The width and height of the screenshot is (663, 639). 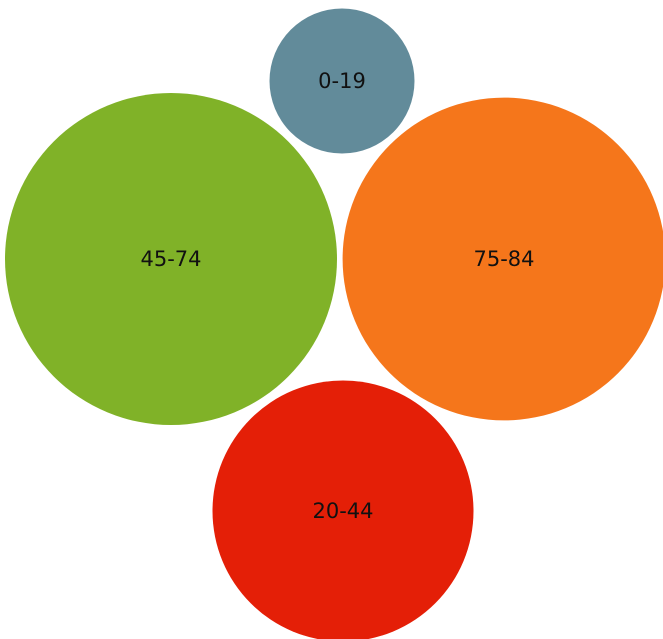 I want to click on bubble-label-20-44: 20-44, so click(x=342, y=511).